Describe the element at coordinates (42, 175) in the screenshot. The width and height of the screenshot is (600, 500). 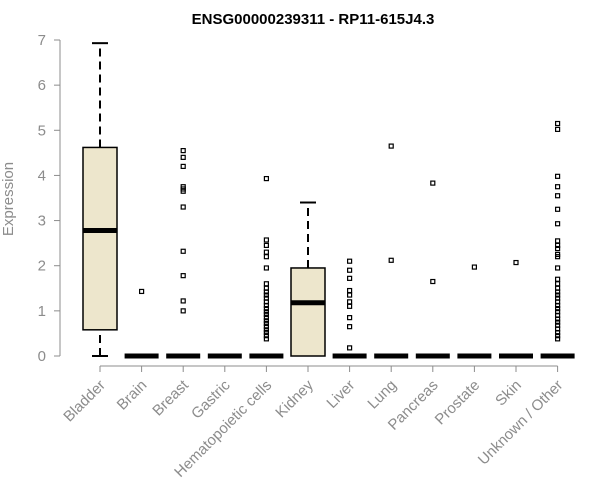
I see `y-tick-label: 4` at that location.